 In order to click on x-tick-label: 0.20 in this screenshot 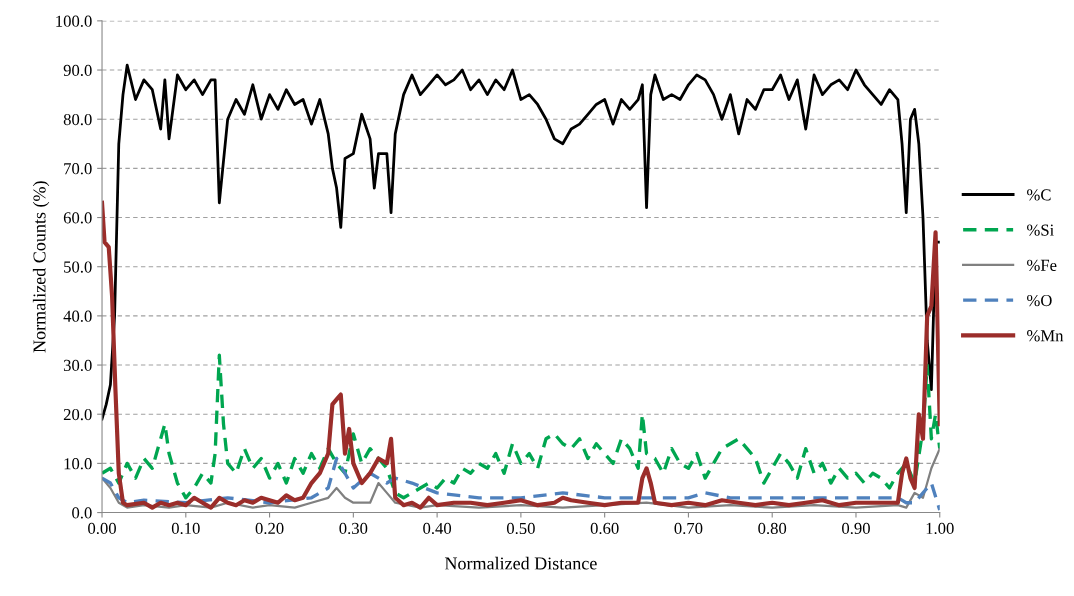, I will do `click(269, 528)`.